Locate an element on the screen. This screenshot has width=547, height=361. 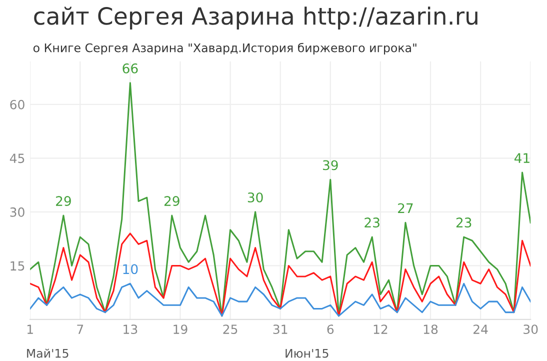
text: Май'15 is located at coordinates (47, 353).